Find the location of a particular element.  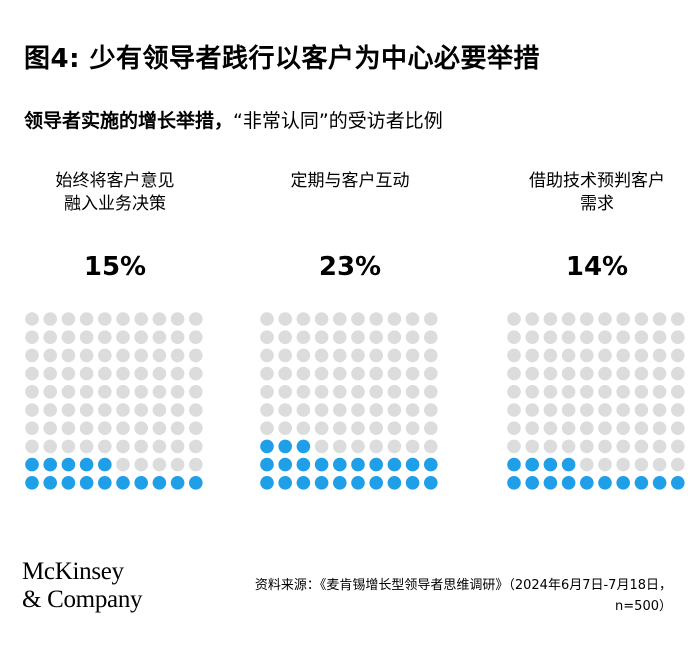

panel-value: 14% is located at coordinates (597, 267).